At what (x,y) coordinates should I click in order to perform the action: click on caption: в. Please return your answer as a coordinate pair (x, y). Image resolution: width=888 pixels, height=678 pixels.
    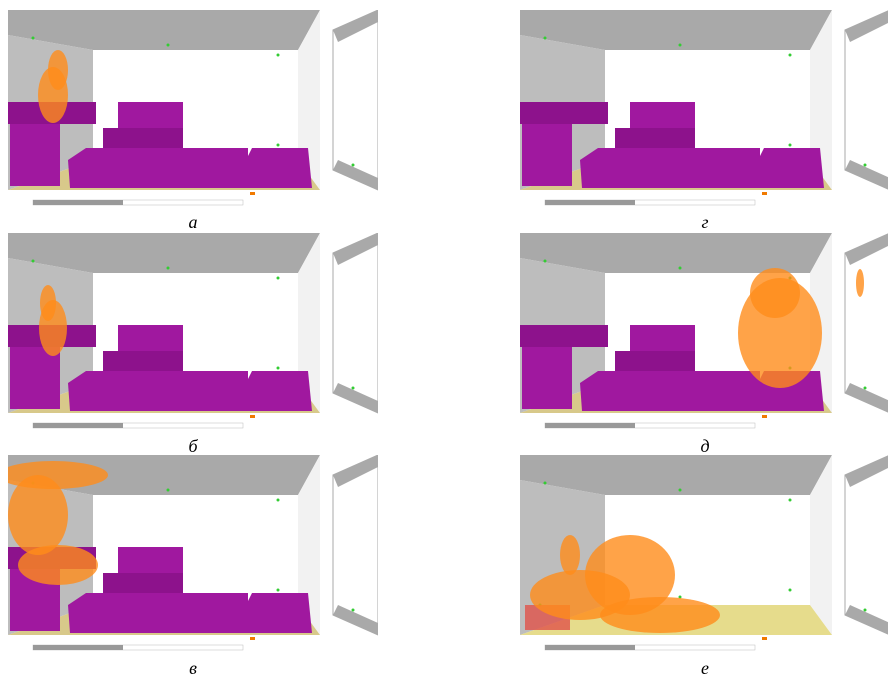
    Looking at the image, I should click on (193, 668).